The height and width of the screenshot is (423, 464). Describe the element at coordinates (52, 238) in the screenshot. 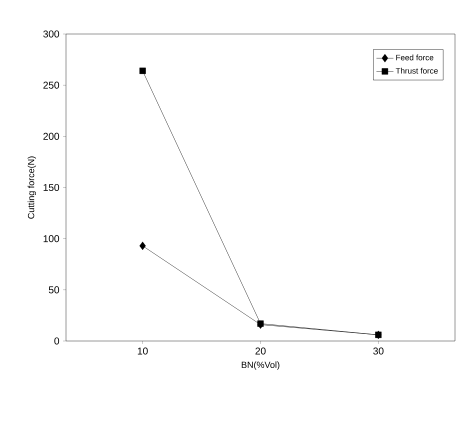

I see `y-tick-label: 100` at that location.